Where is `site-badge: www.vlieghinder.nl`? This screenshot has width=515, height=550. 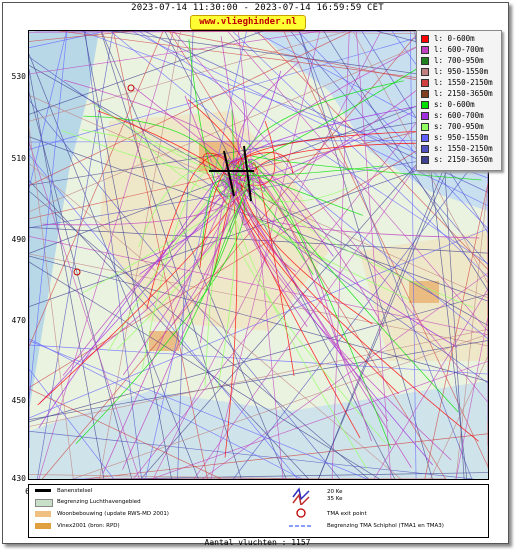 site-badge: www.vlieghinder.nl is located at coordinates (248, 22).